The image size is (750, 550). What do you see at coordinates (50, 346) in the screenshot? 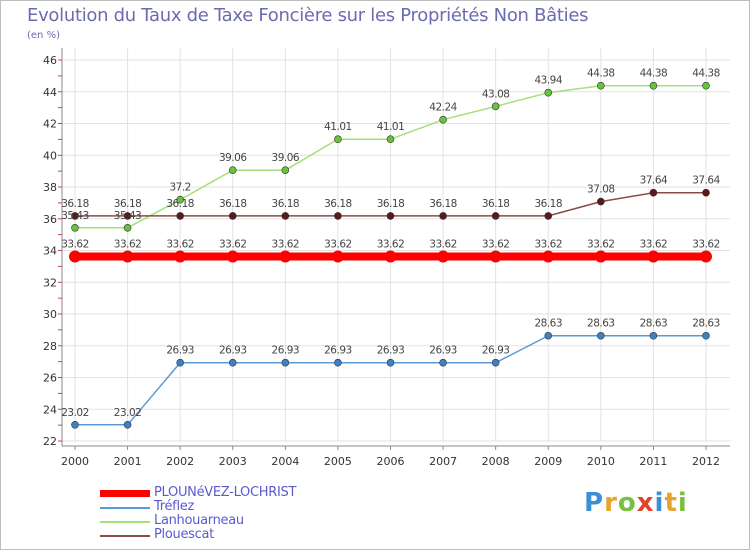
I see `y-tick-label: 28` at bounding box center [50, 346].